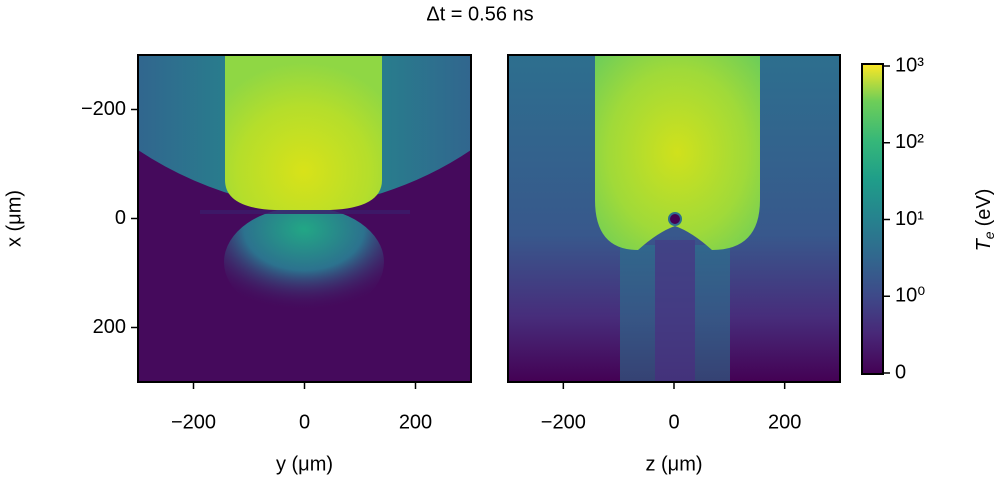 The width and height of the screenshot is (1000, 480). I want to click on colorbar-tick-label: 0, so click(900, 372).